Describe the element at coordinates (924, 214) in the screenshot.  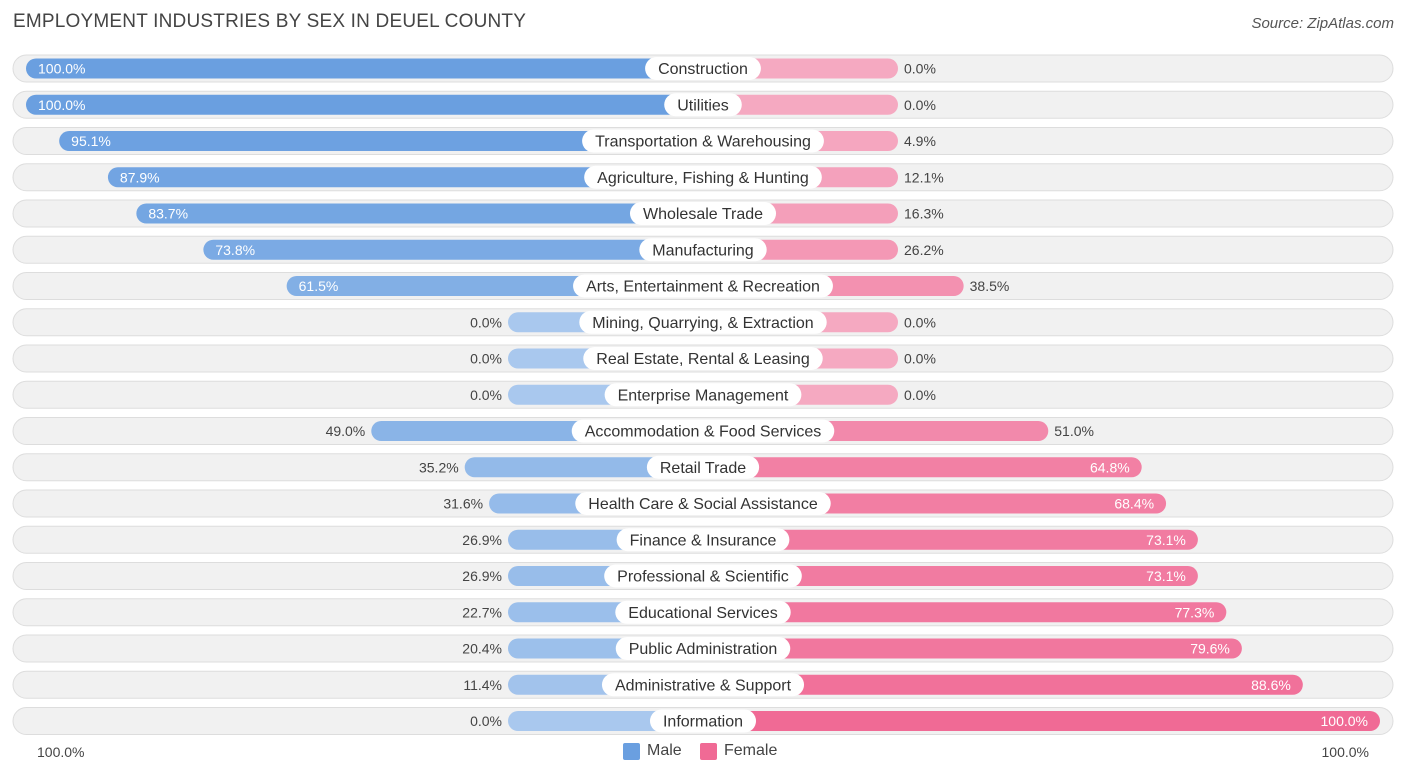
I see `female-value-label: 16.3%` at that location.